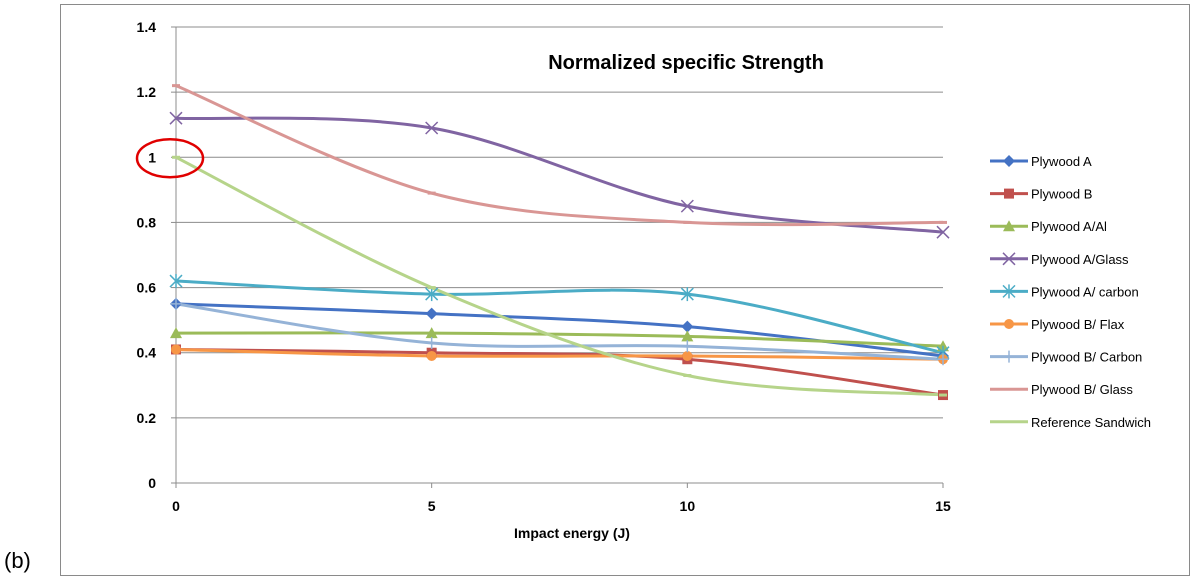 The image size is (1194, 584). I want to click on y-tick-label: 1.2, so click(147, 92).